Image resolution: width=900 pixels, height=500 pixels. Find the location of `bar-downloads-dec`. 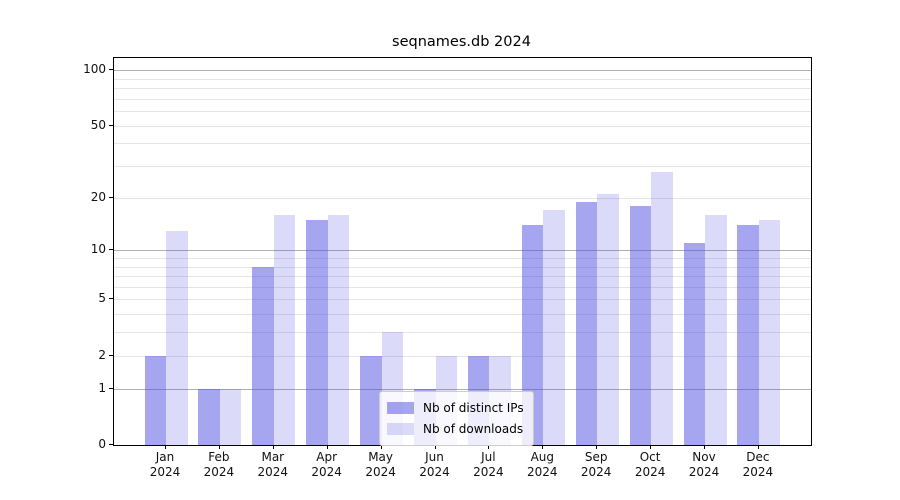

bar-downloads-dec is located at coordinates (769, 332).